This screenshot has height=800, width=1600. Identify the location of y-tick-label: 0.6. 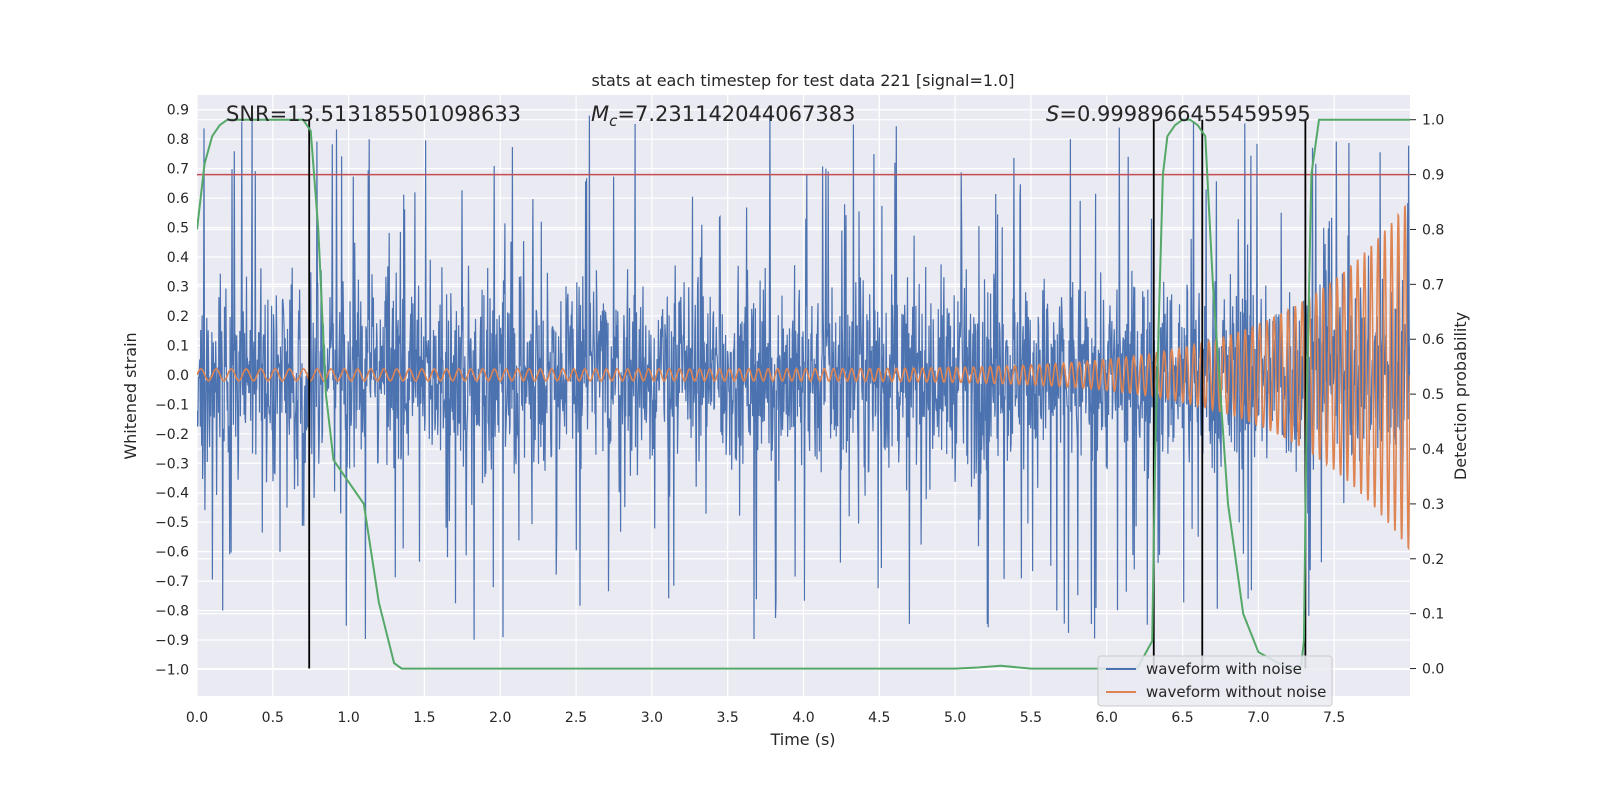
(178, 199).